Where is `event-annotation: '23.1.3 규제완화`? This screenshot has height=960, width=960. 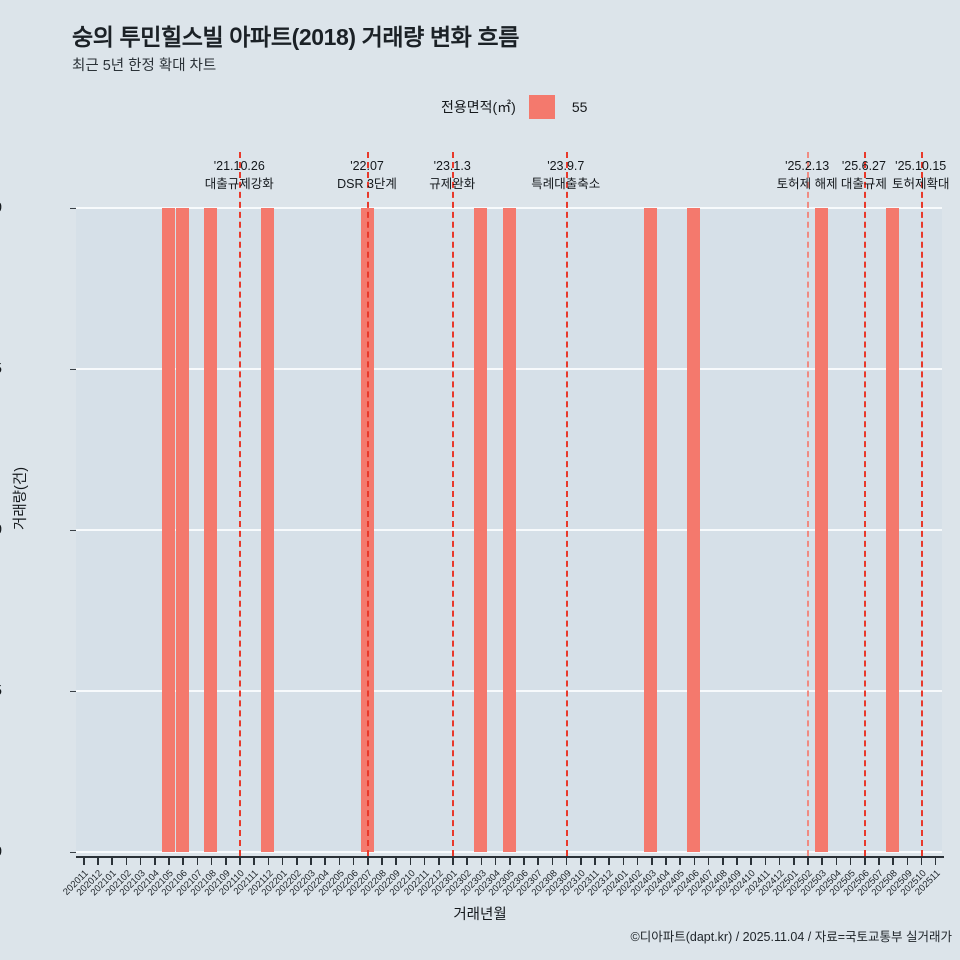
event-annotation: '23.1.3 규제완화 is located at coordinates (452, 175).